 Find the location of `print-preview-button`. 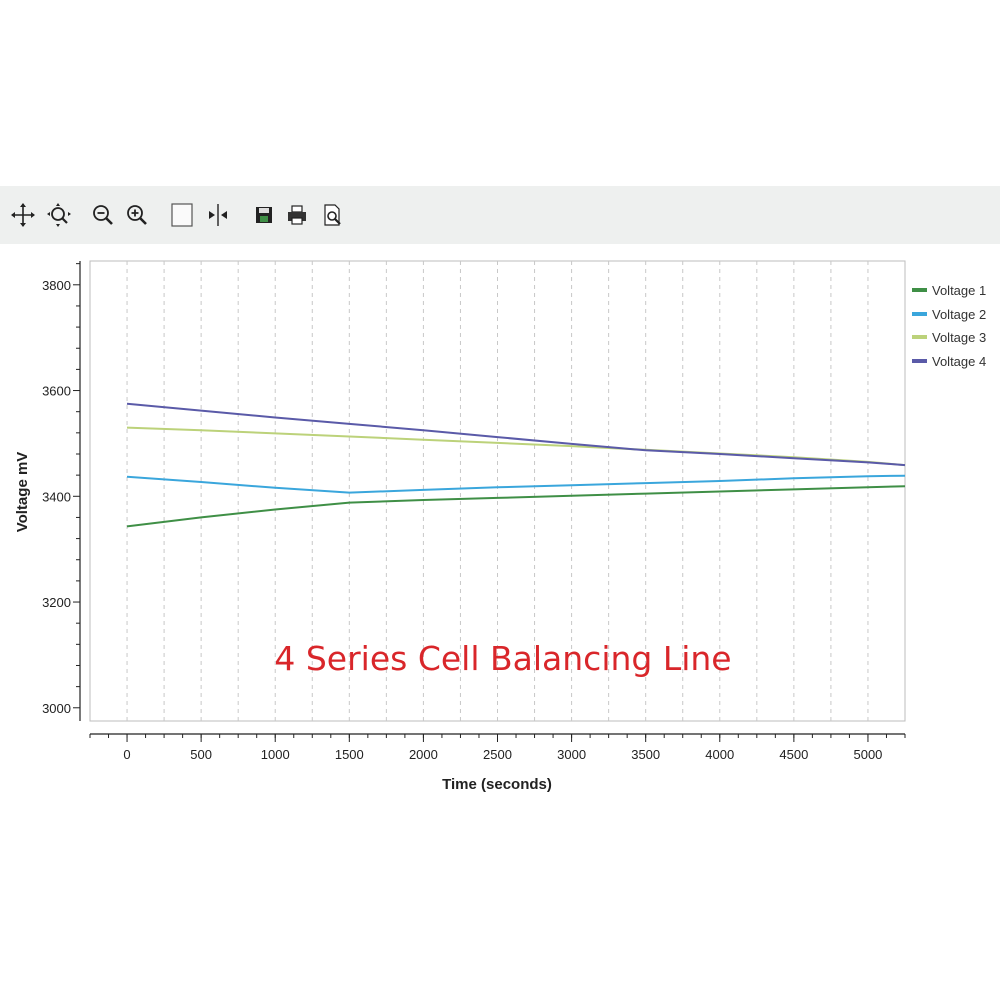

print-preview-button is located at coordinates (332, 215).